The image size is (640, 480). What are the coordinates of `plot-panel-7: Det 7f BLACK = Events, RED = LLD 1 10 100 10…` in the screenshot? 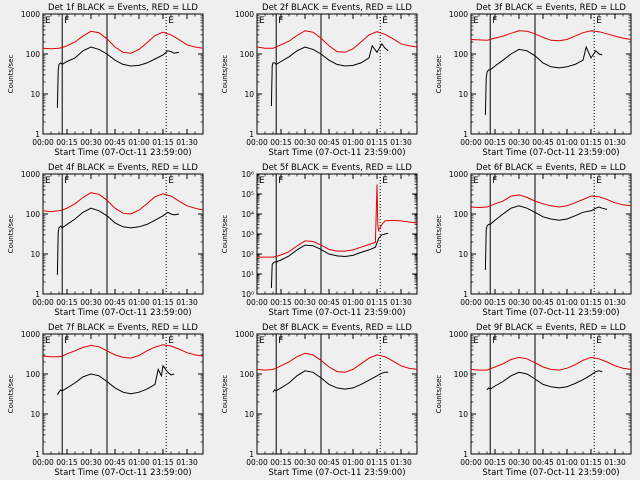 It's located at (105, 400).